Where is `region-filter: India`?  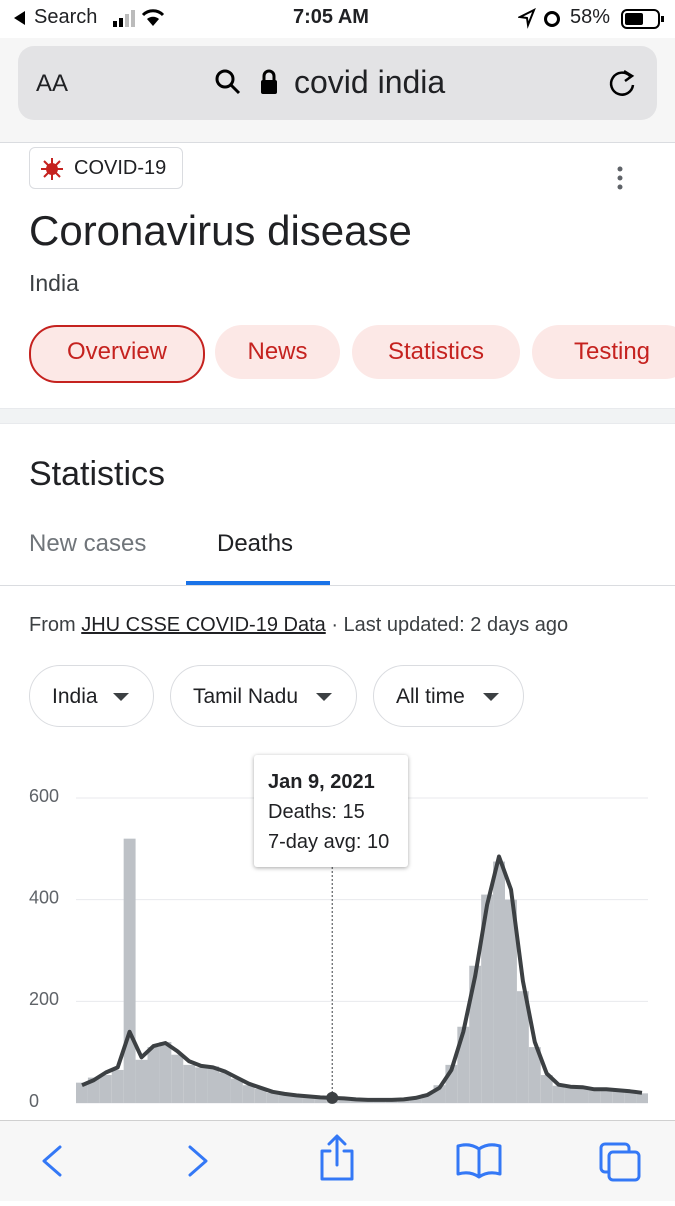 region-filter: India is located at coordinates (91, 696).